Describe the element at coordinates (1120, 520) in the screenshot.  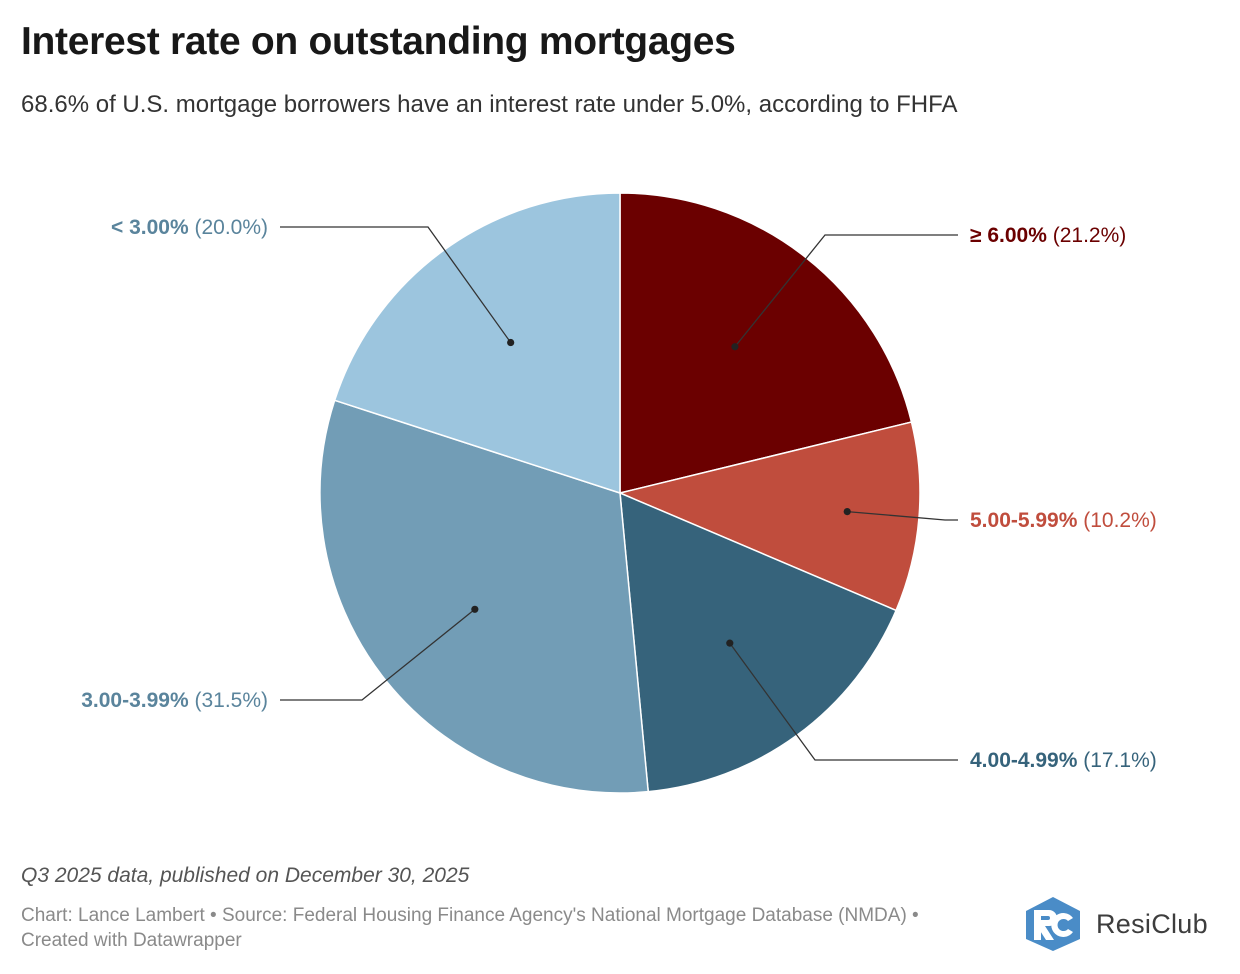
I see `slice-label-value: (10.2%)` at that location.